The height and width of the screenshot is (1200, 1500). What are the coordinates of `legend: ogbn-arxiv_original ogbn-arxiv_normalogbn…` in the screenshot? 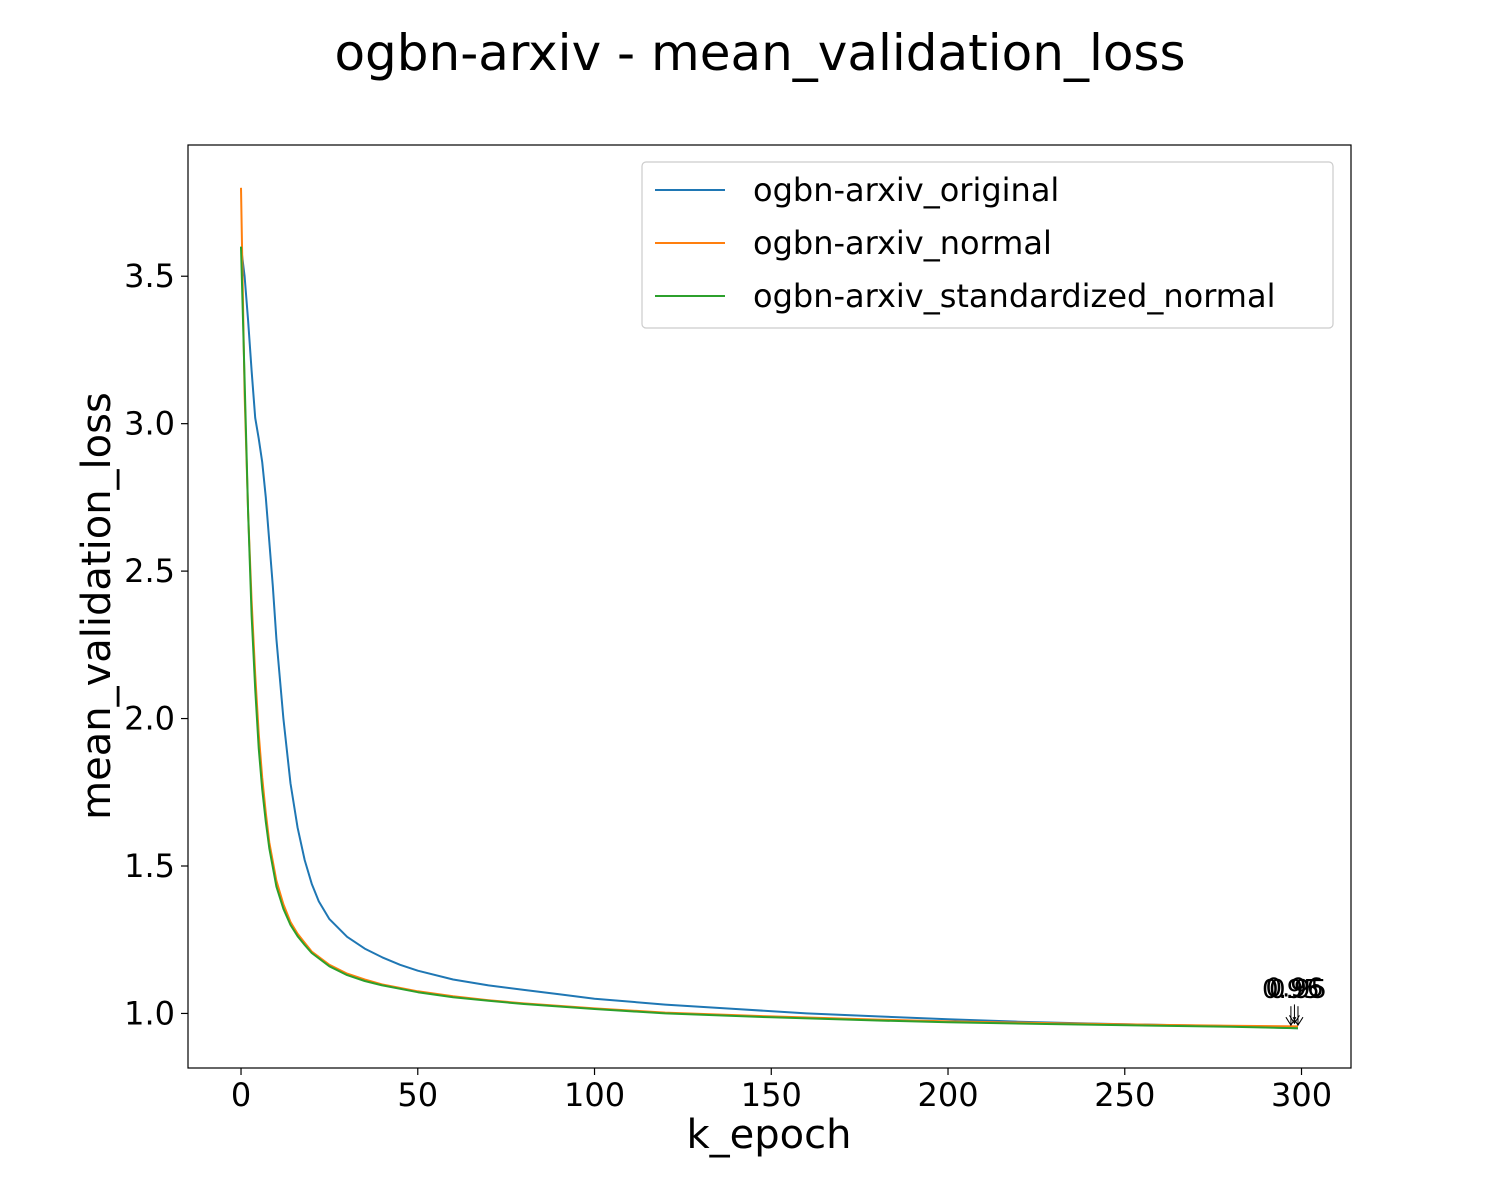 It's located at (987, 245).